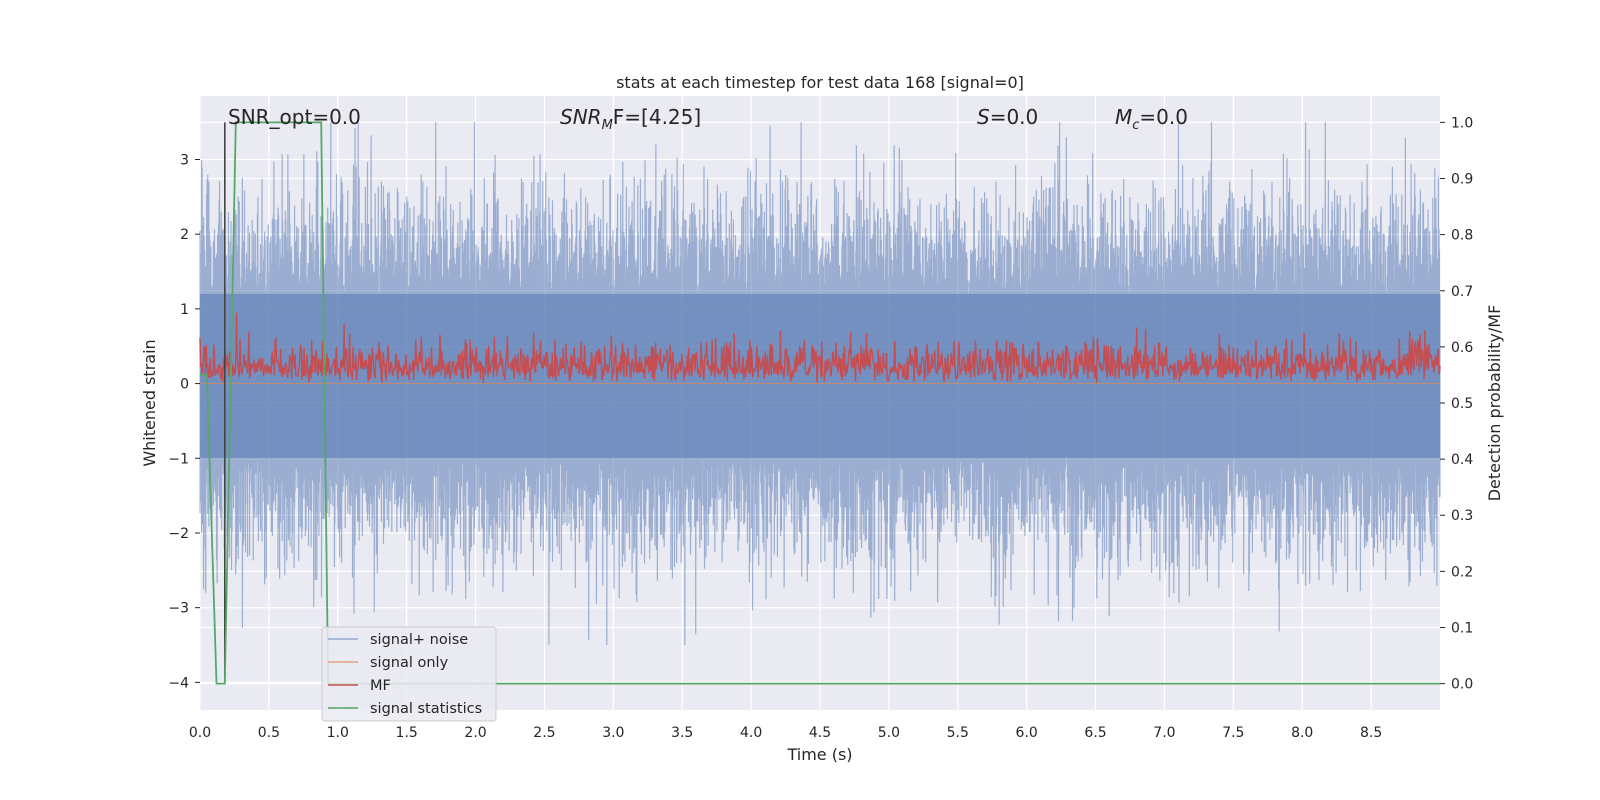 The height and width of the screenshot is (800, 1600). Describe the element at coordinates (958, 733) in the screenshot. I see `x-tick-label: 5.5` at that location.